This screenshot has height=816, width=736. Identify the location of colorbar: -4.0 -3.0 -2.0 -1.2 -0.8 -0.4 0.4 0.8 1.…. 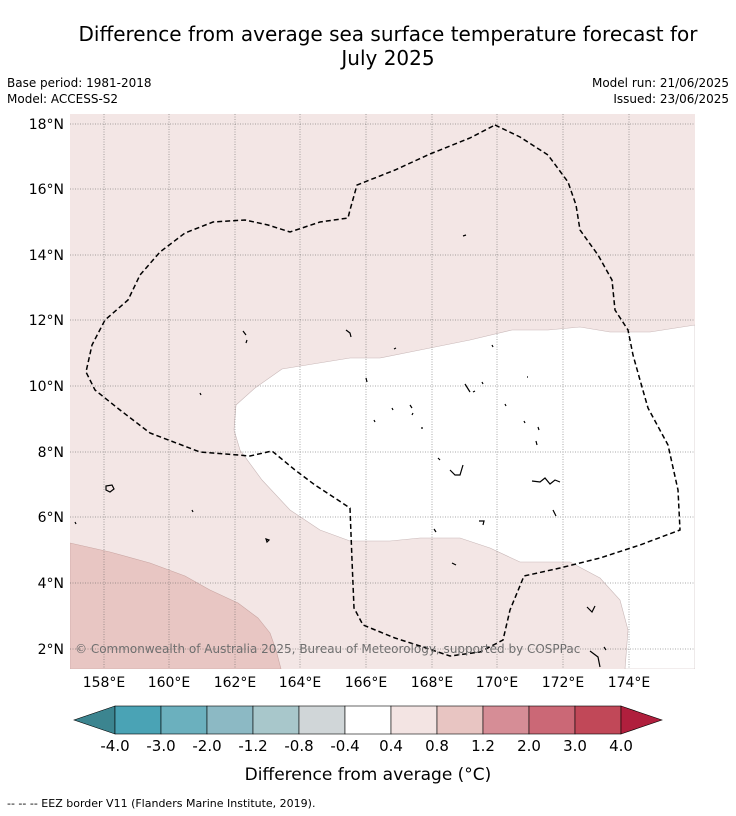
(368, 745).